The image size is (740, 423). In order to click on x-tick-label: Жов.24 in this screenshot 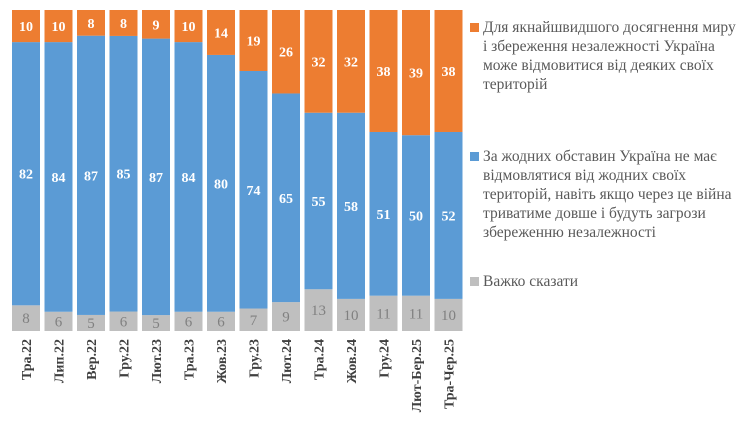, I will do `click(352, 361)`.